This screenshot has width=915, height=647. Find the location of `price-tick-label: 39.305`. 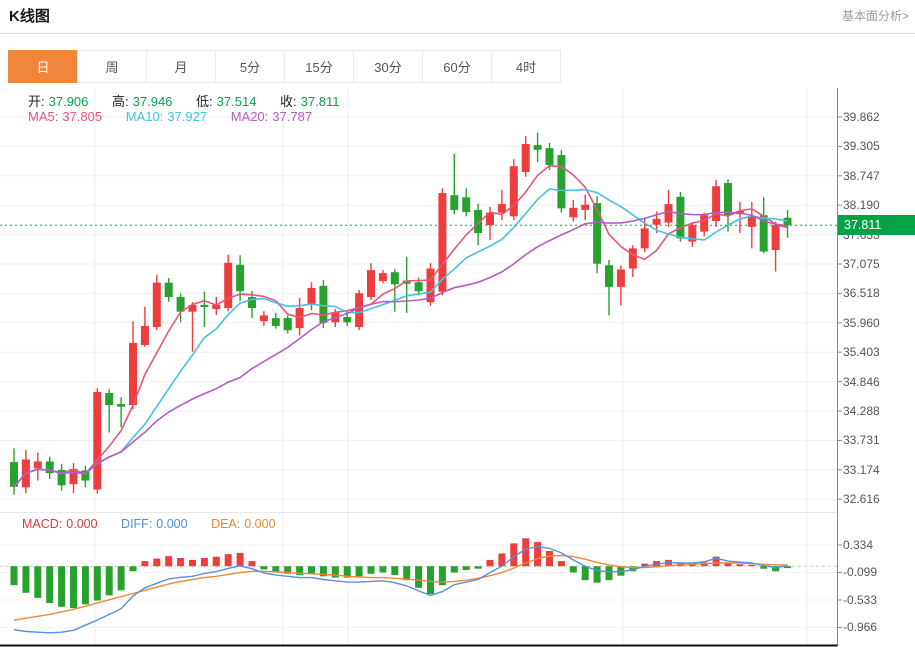

price-tick-label: 39.305 is located at coordinates (861, 146).